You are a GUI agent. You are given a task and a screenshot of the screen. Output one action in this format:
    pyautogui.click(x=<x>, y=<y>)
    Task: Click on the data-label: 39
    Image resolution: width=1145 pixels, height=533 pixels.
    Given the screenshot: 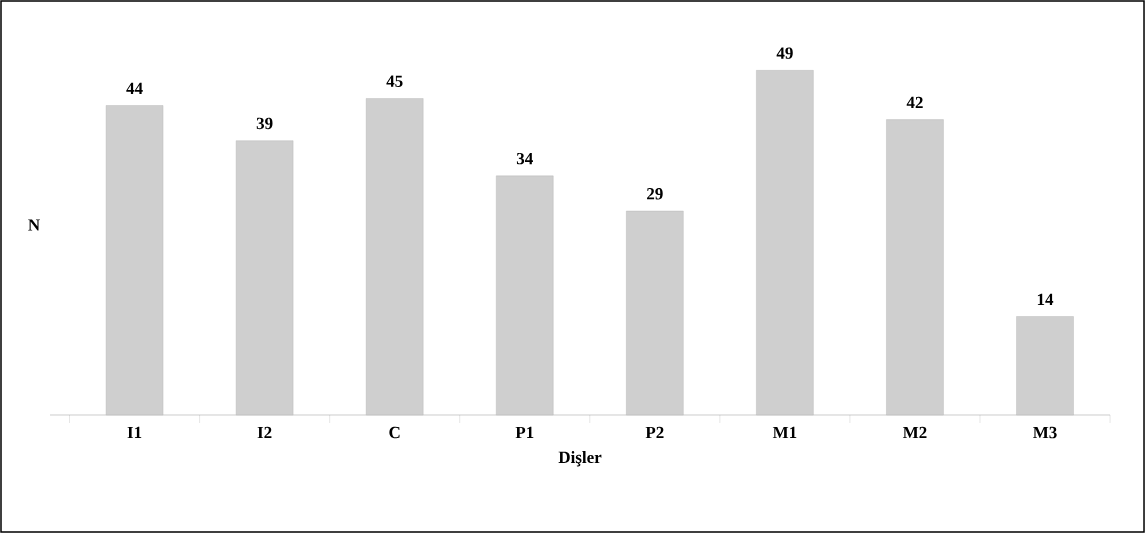 What is the action you would take?
    pyautogui.click(x=264, y=123)
    